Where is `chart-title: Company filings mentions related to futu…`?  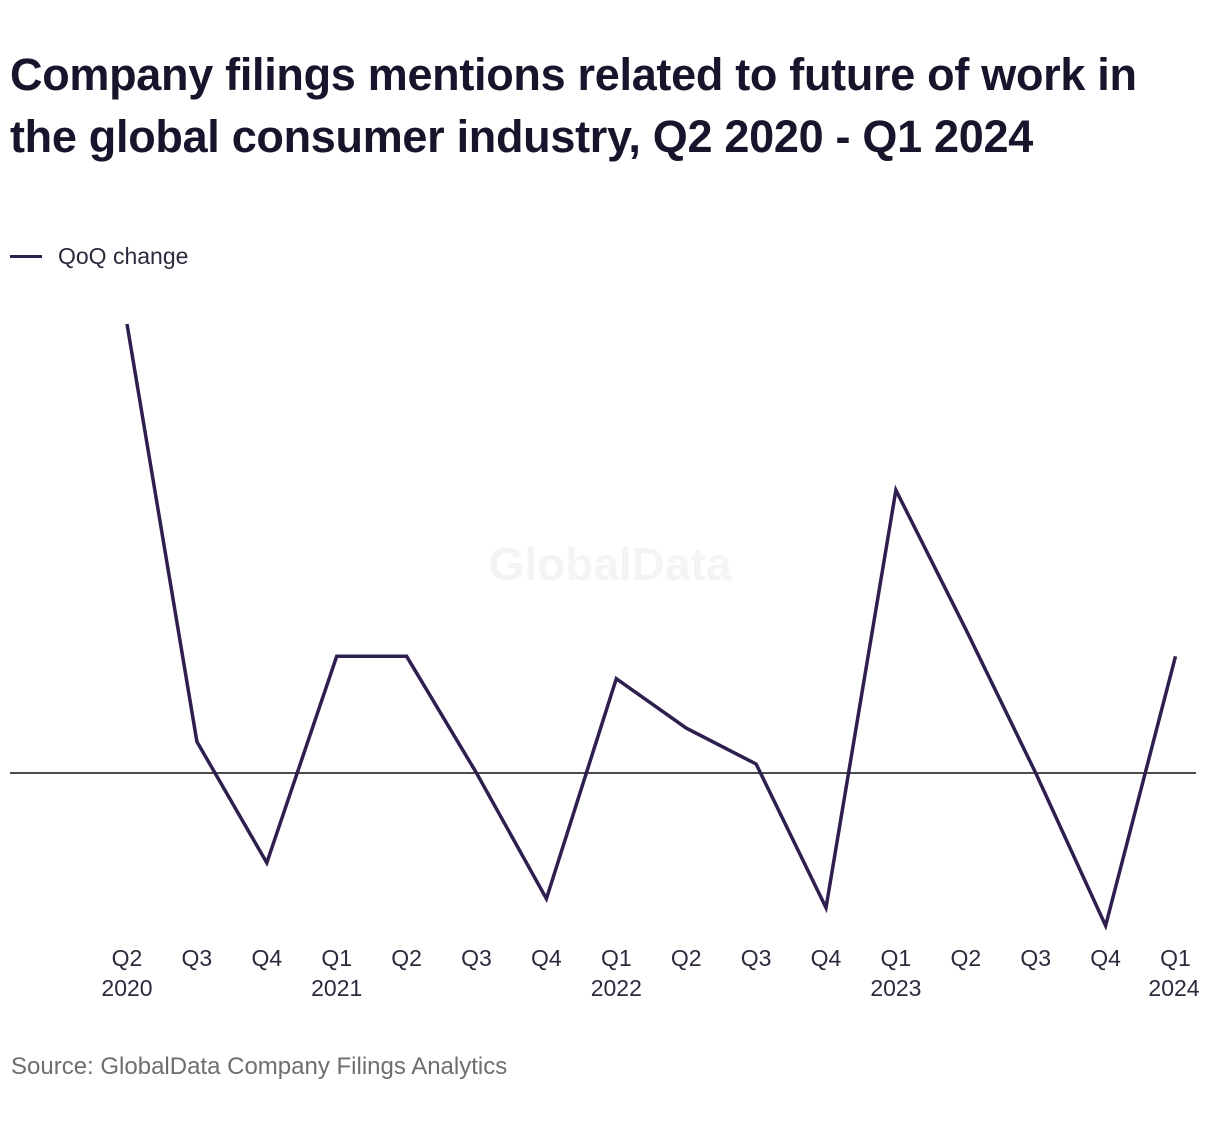
chart-title: Company filings mentions related to futu… is located at coordinates (573, 105).